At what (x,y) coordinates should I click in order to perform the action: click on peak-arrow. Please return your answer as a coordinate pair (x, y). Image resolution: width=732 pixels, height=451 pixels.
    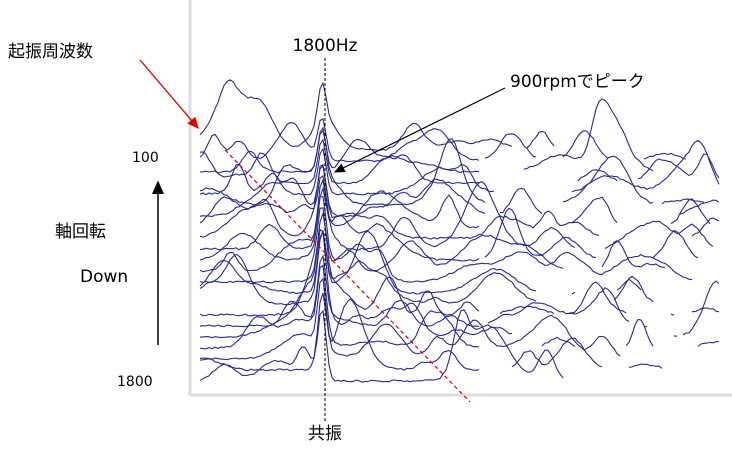
    Looking at the image, I should click on (419, 130).